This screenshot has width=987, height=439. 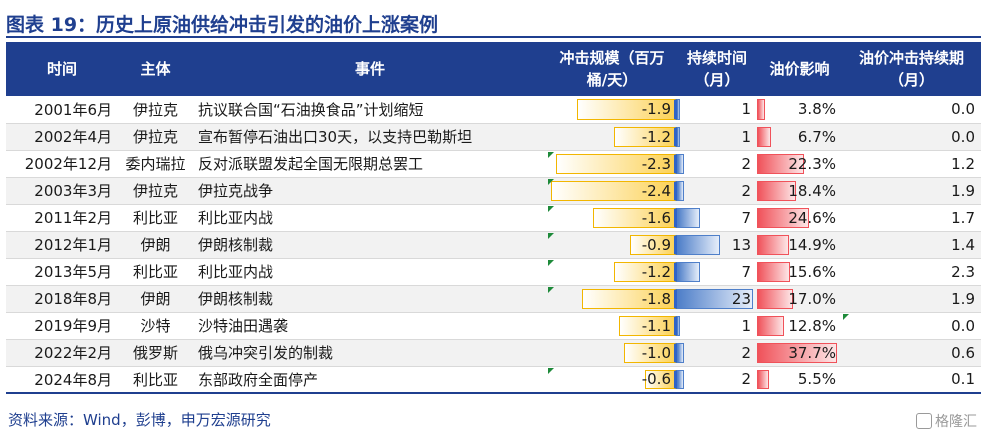 I want to click on header-shock-duration-line2: （月）, so click(x=911, y=80).